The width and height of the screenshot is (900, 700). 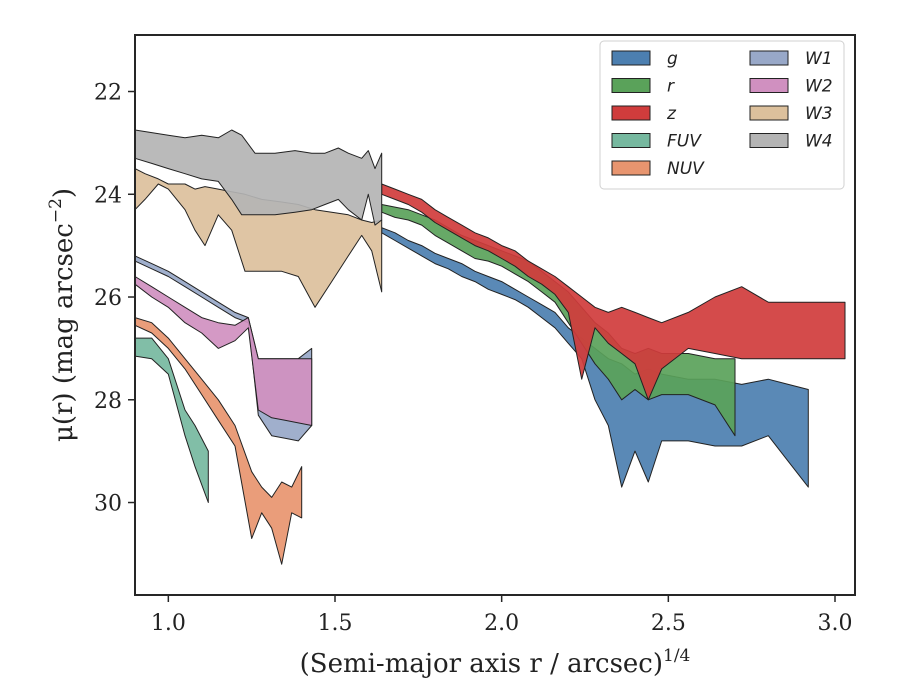 I want to click on x-axis-label: (Semi-major axis r / arcsec)1/4, so click(x=495, y=662).